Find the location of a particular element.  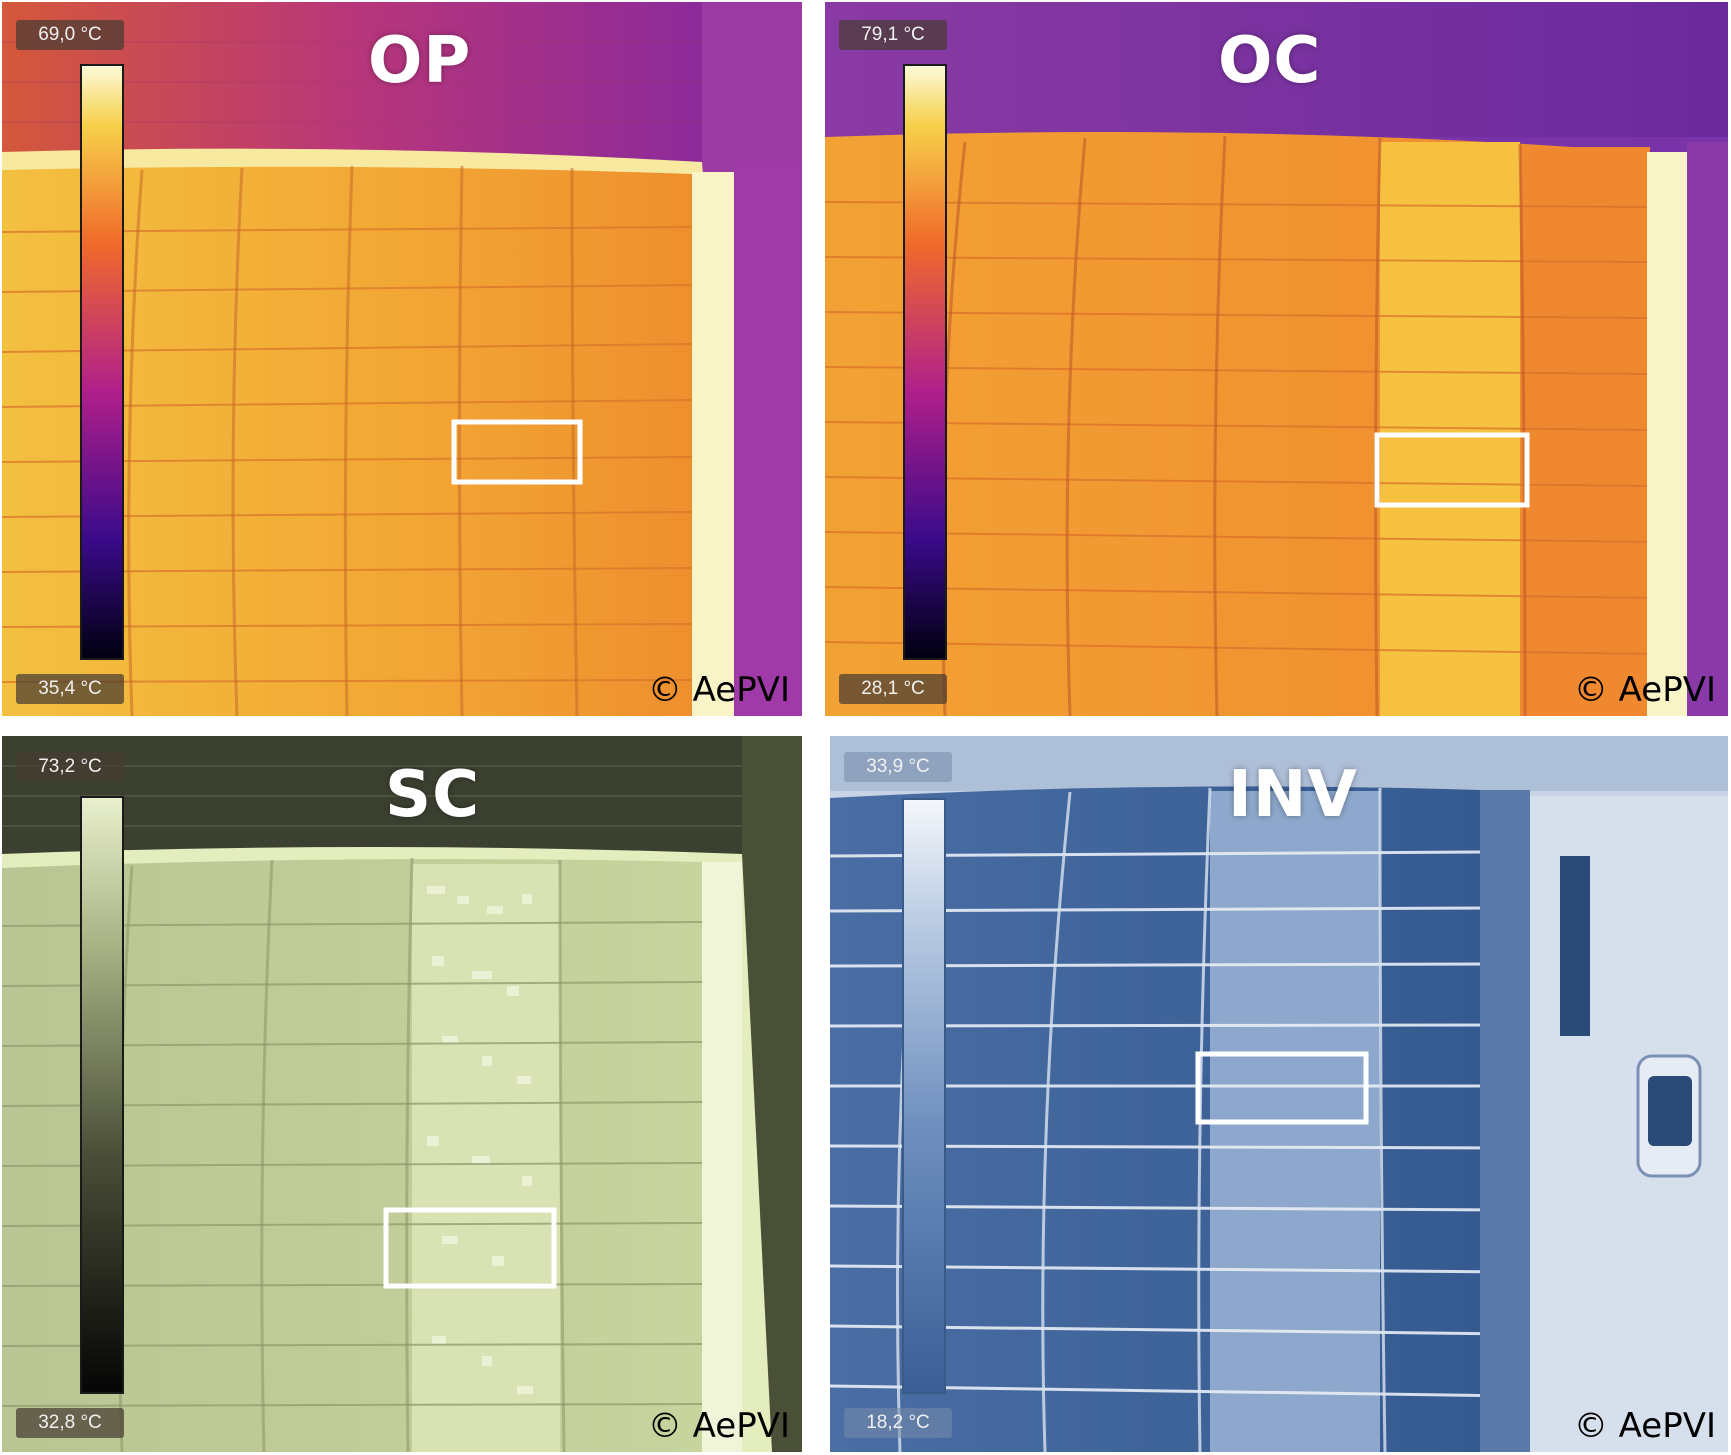

min-temp-label-inv: 18,2 °C is located at coordinates (898, 1423).